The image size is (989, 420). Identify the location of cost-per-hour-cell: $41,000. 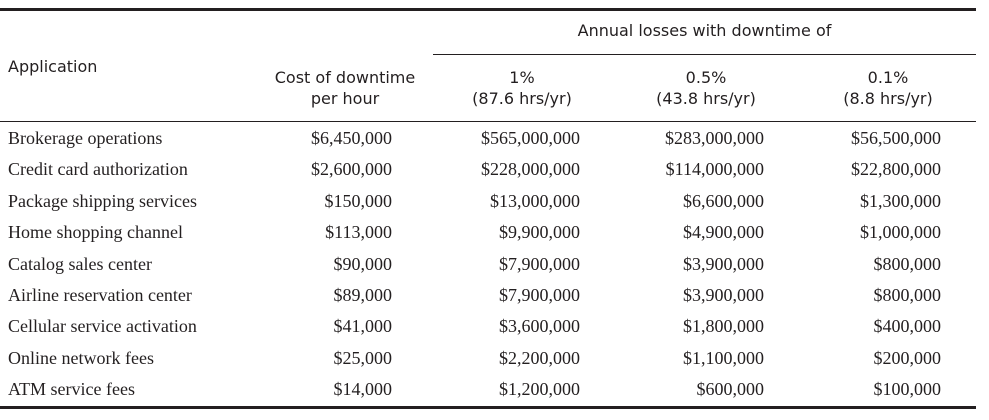
(363, 326).